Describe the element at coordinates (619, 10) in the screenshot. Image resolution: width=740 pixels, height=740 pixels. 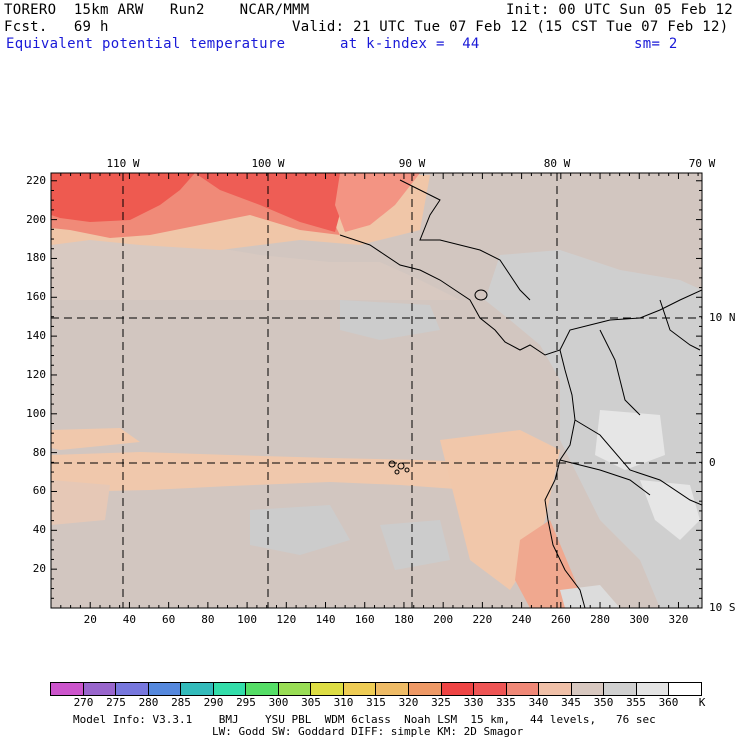
I see `init-time: Init: 00 UTC Sun 05 Feb 12` at that location.